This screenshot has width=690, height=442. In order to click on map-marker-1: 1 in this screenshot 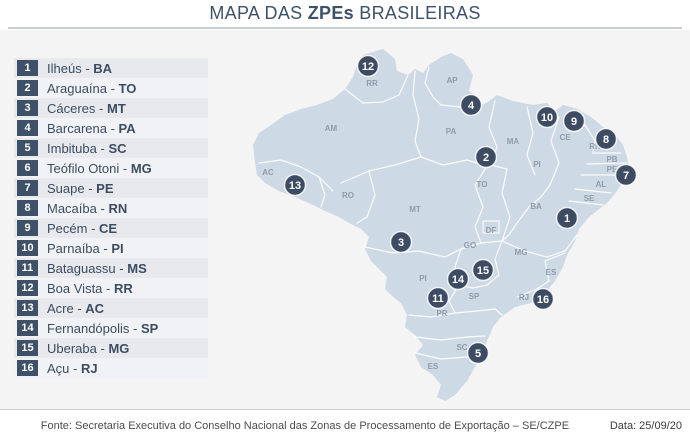, I will do `click(567, 218)`.